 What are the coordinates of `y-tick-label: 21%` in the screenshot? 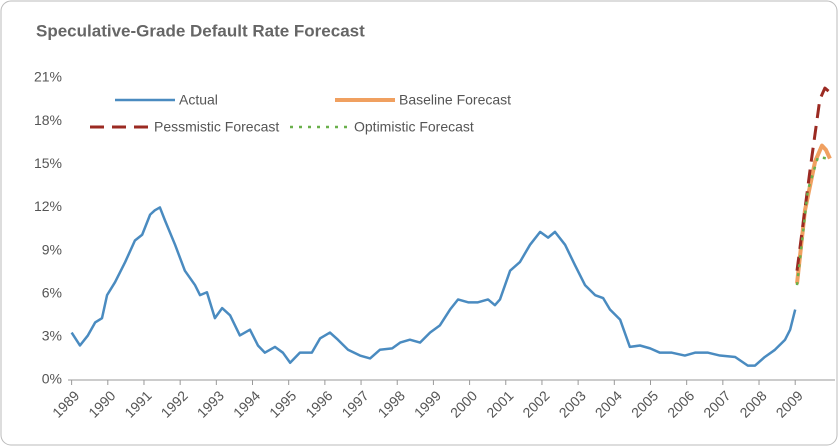 It's located at (48, 77).